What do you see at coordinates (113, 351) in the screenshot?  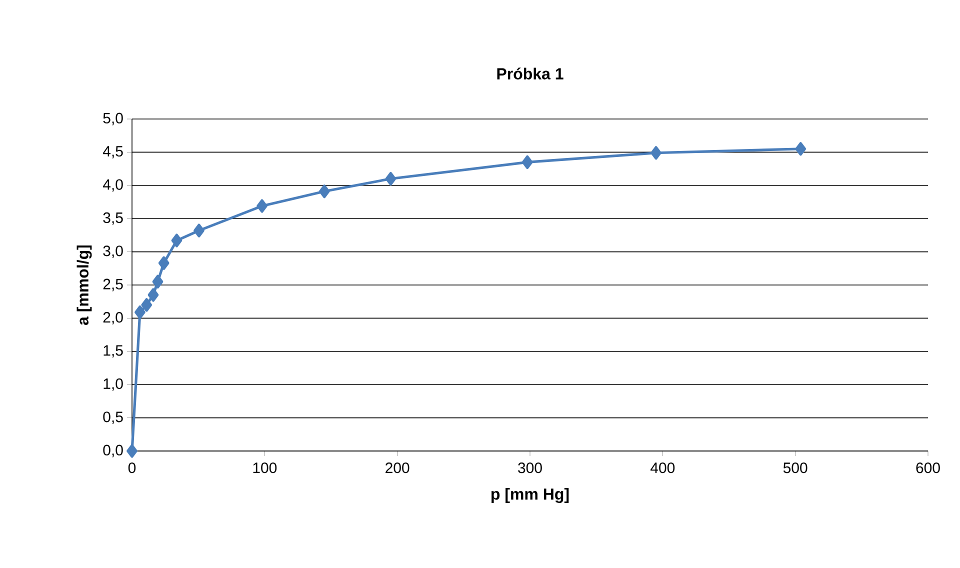 I see `y-tick-label: 1,5` at bounding box center [113, 351].